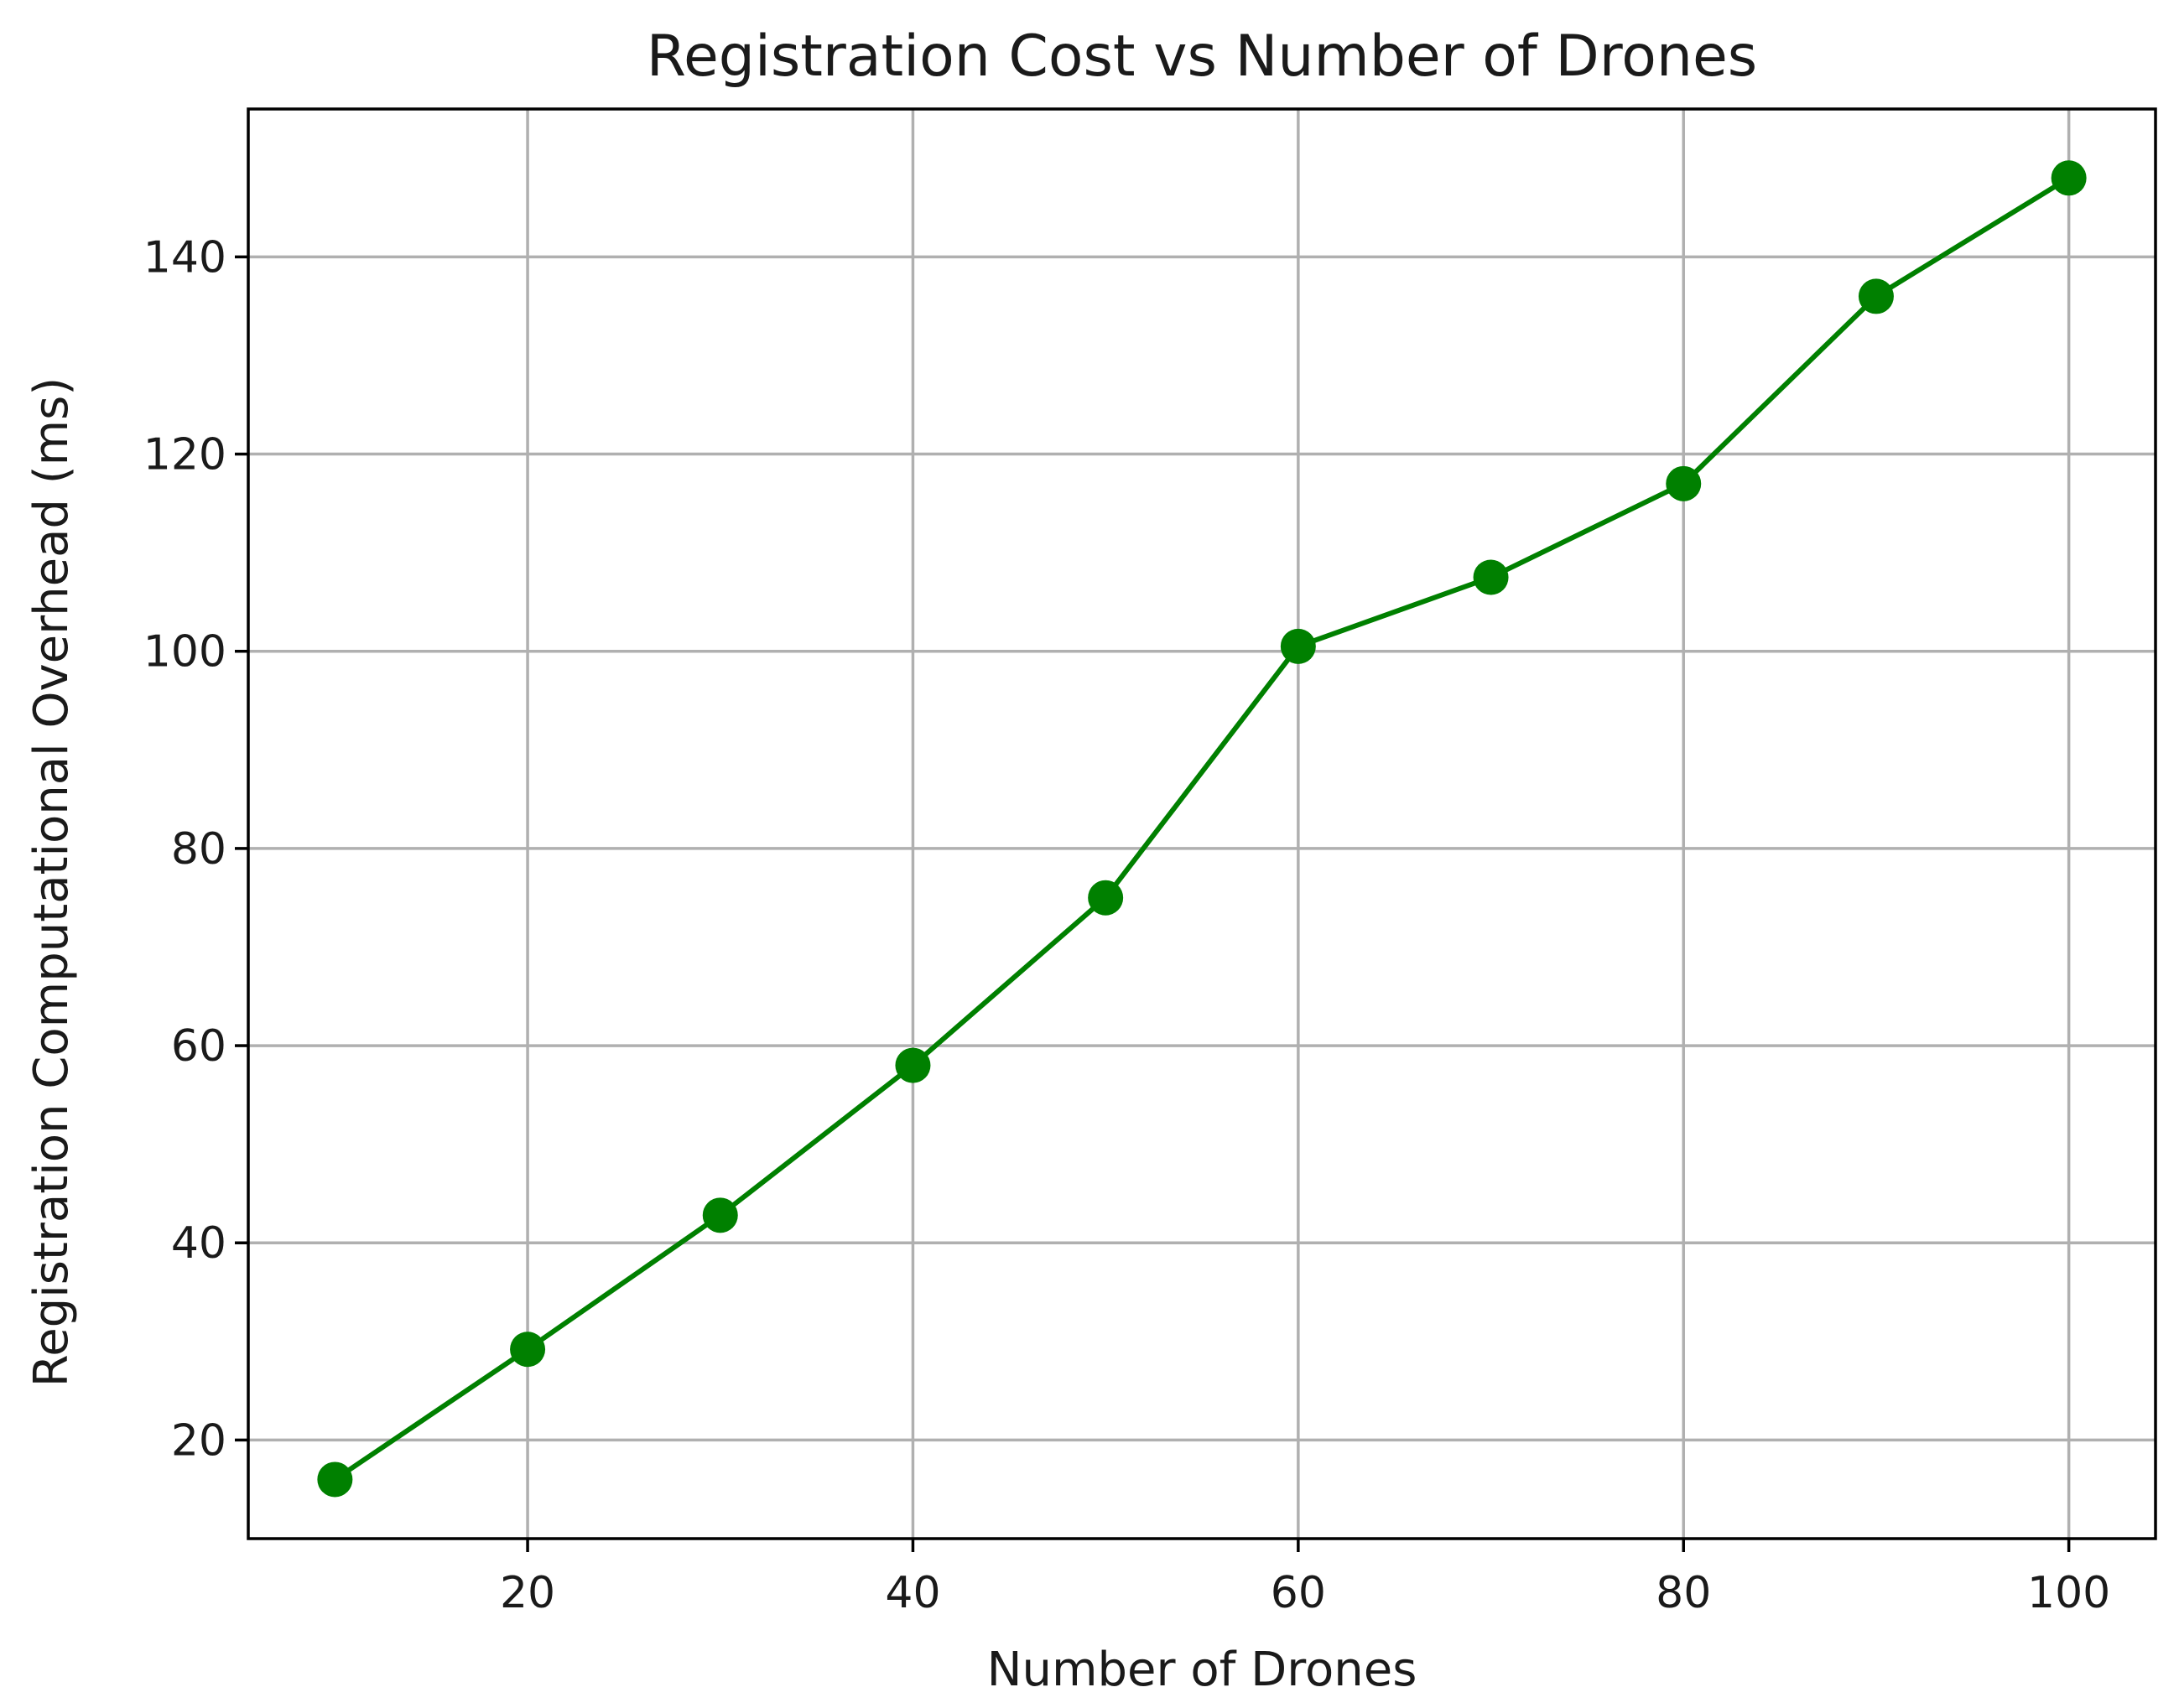  I want to click on x-tick-label: 40, so click(912, 1593).